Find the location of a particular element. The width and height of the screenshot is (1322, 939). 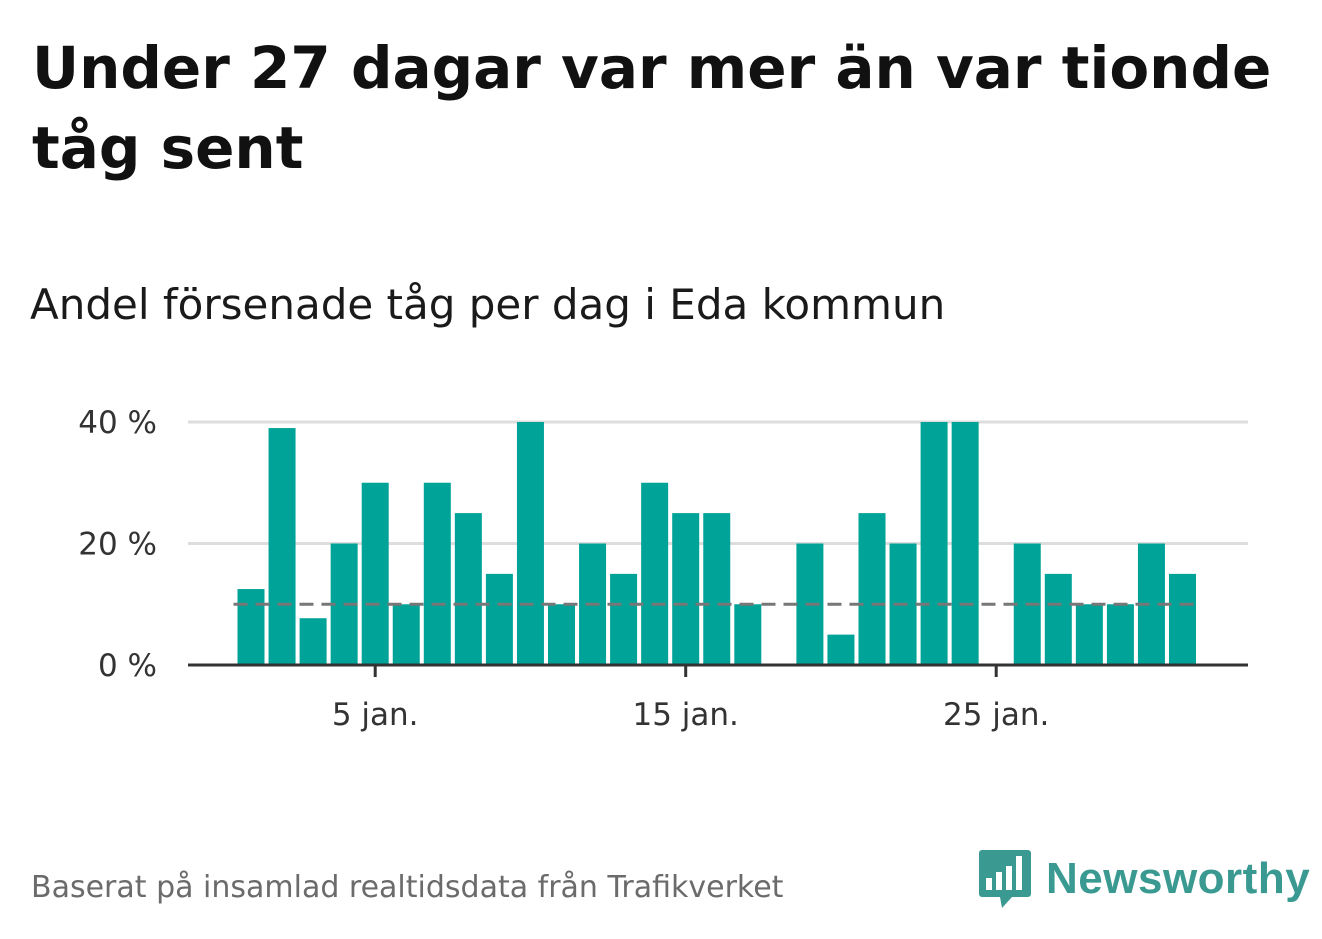

chart-subtitle: Andel försenade tåg per dag i Eda kommun is located at coordinates (488, 304).